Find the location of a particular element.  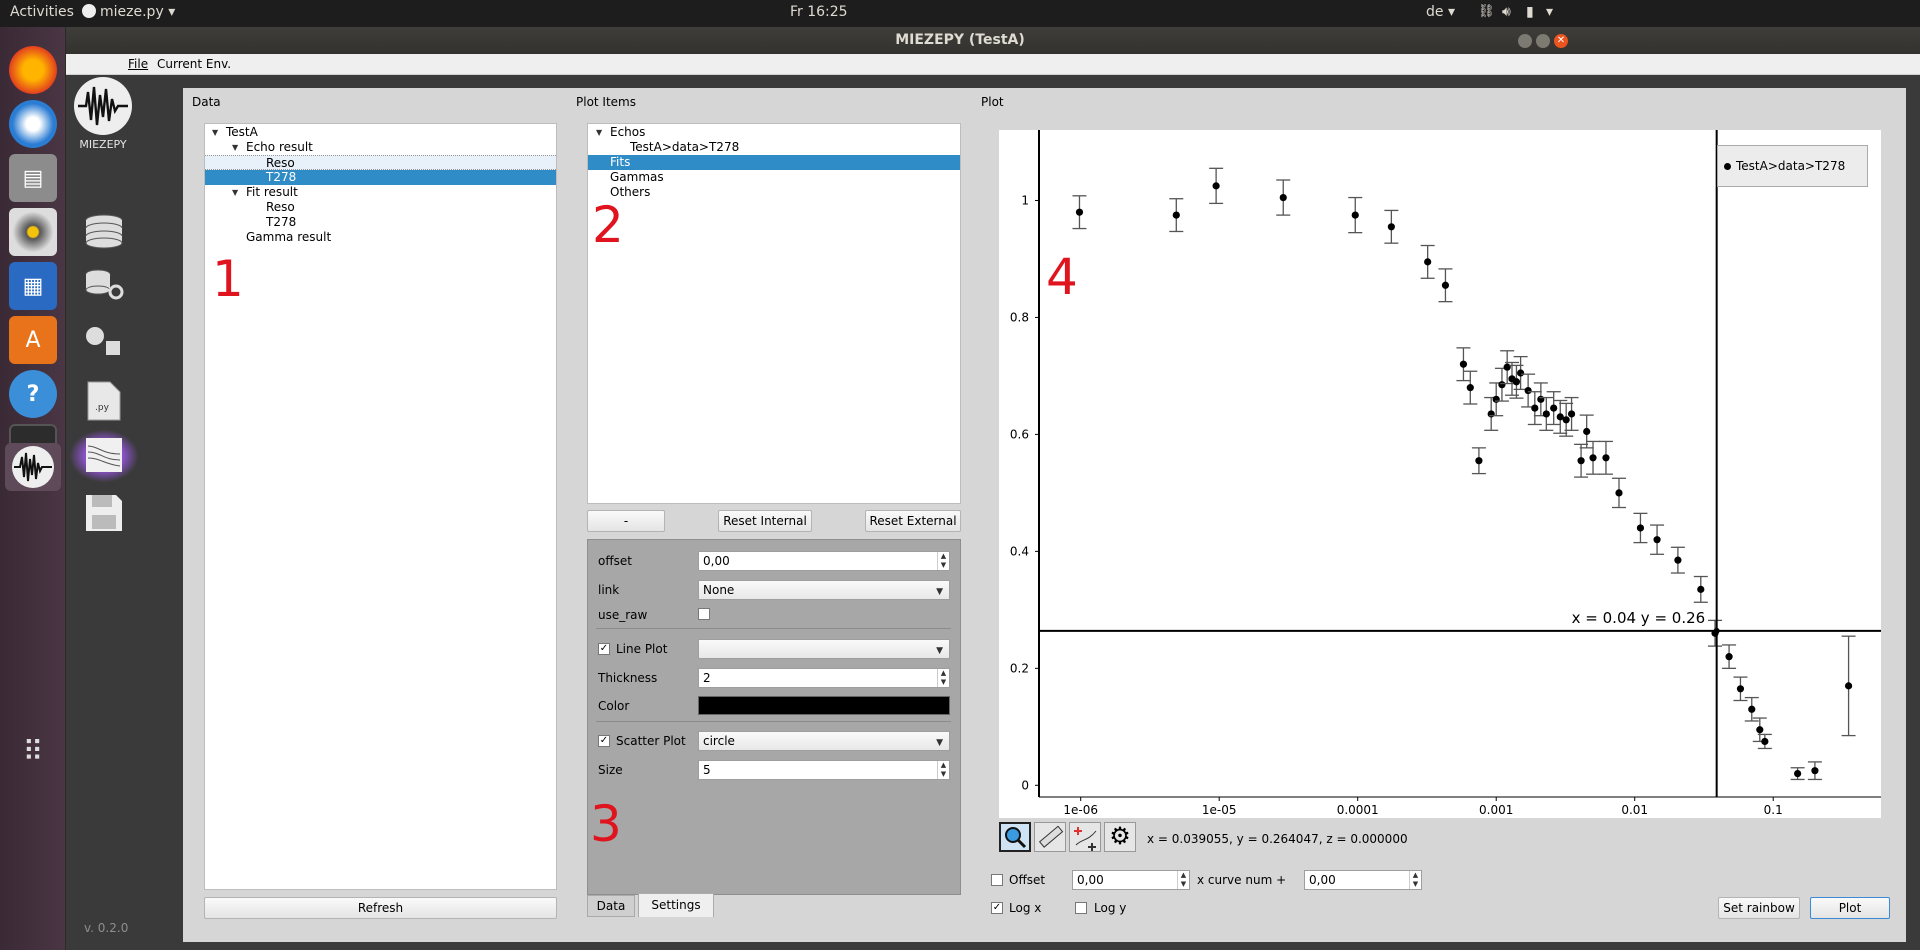

language-selector: de ▾ is located at coordinates (1440, 12).